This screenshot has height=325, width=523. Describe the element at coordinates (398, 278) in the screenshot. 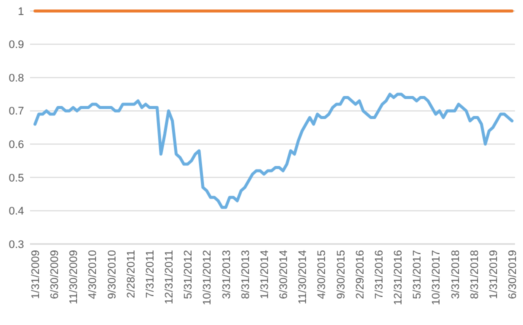

I see `x-tick-label: 12/31/2016` at that location.